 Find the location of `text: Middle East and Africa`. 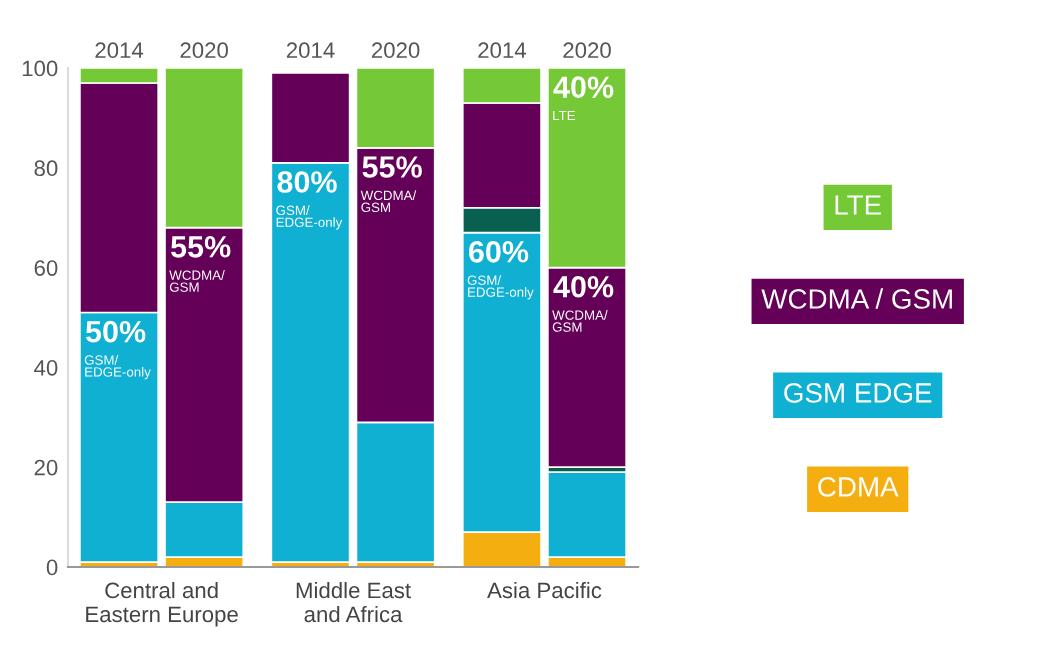

text: Middle East and Africa is located at coordinates (353, 602).